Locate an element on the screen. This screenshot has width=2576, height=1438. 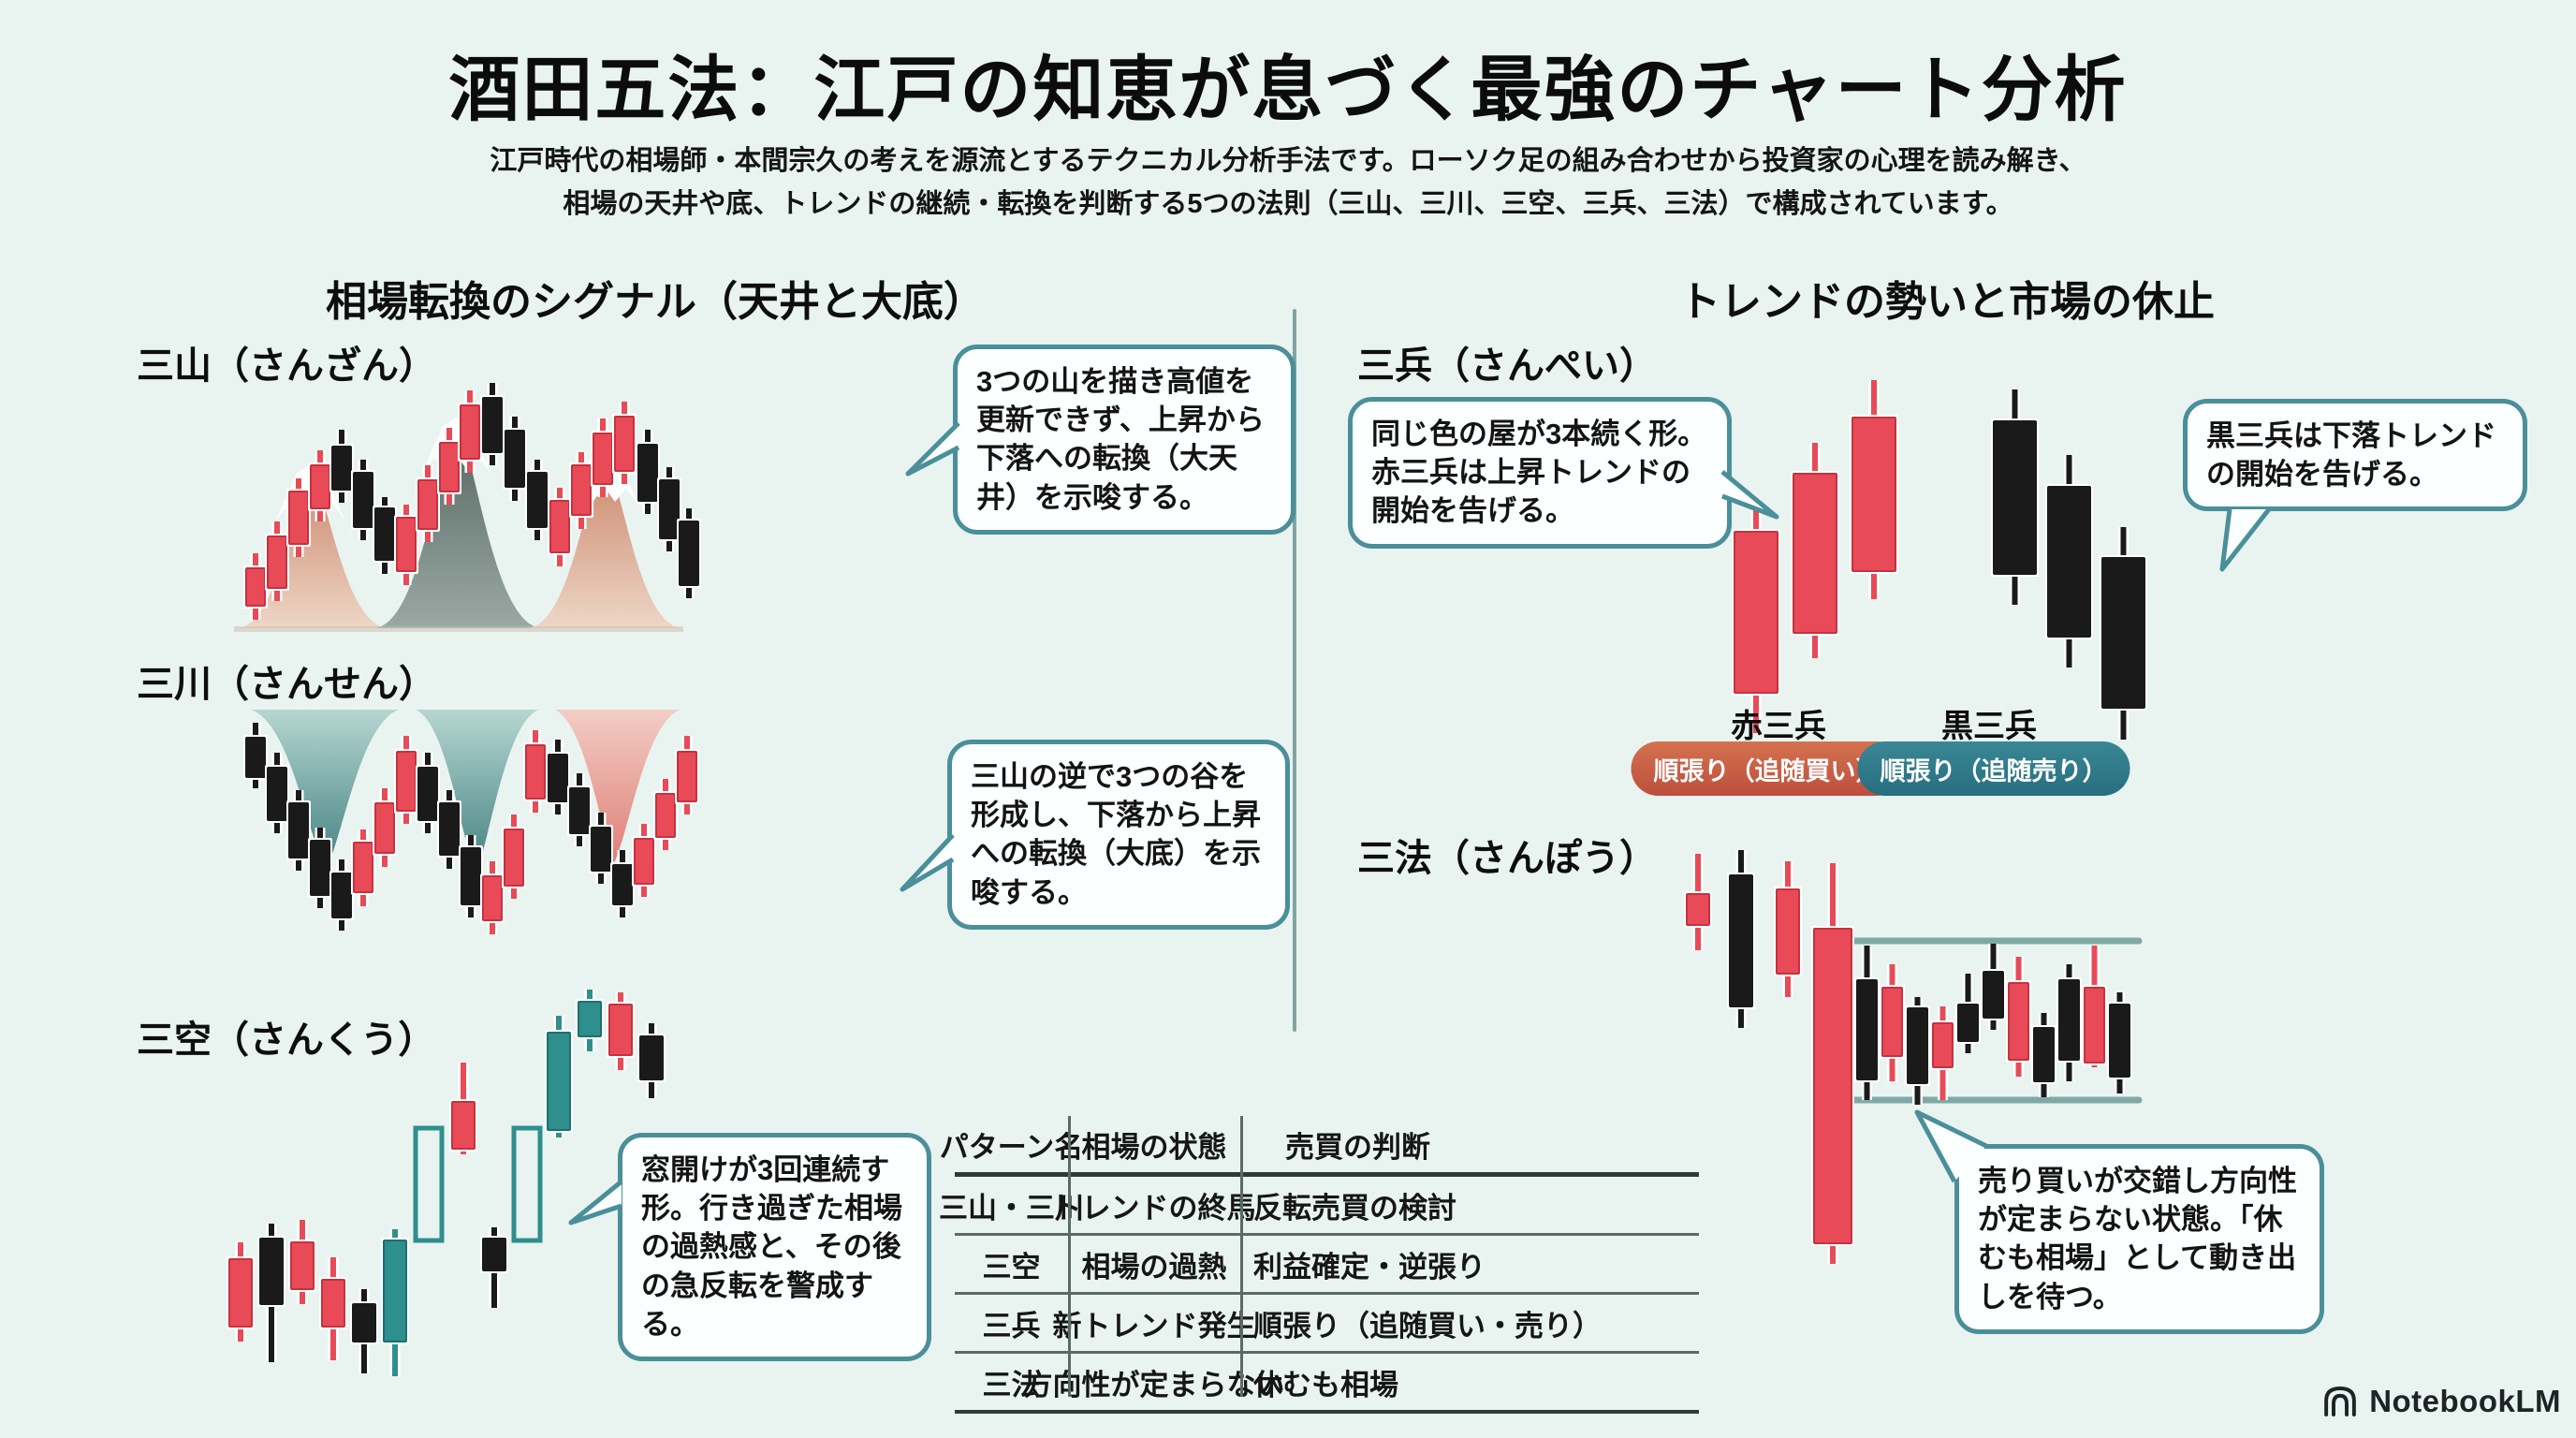
table-cell: 反転売買の検討 is located at coordinates (1354, 1208).